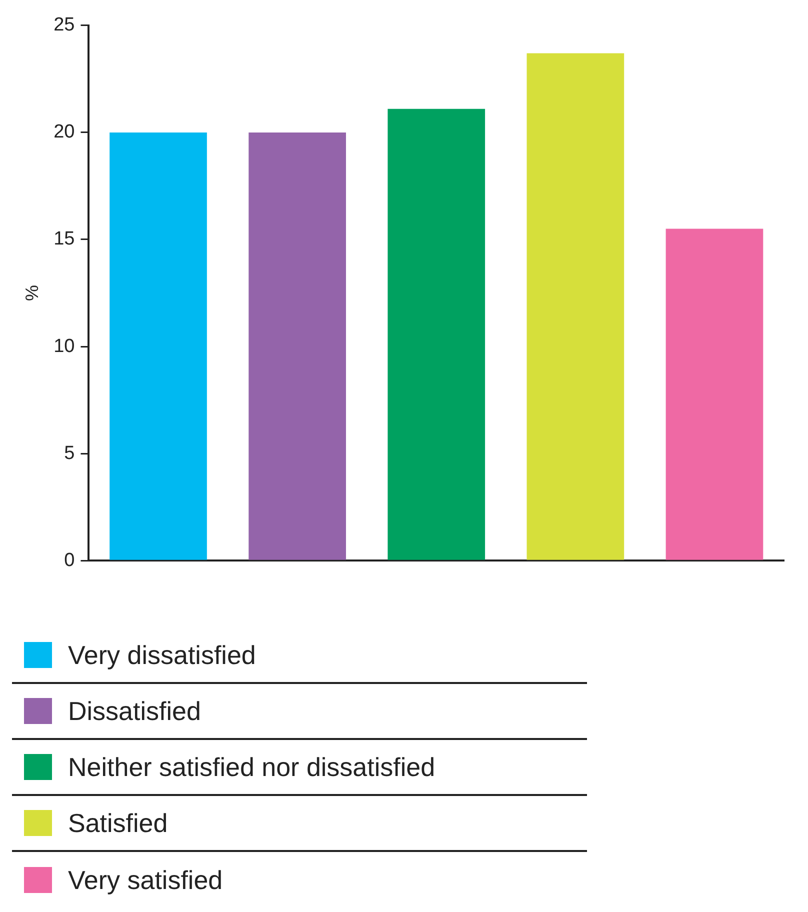 This screenshot has height=912, width=808. What do you see at coordinates (69, 560) in the screenshot?
I see `y-tick-label: 0` at bounding box center [69, 560].